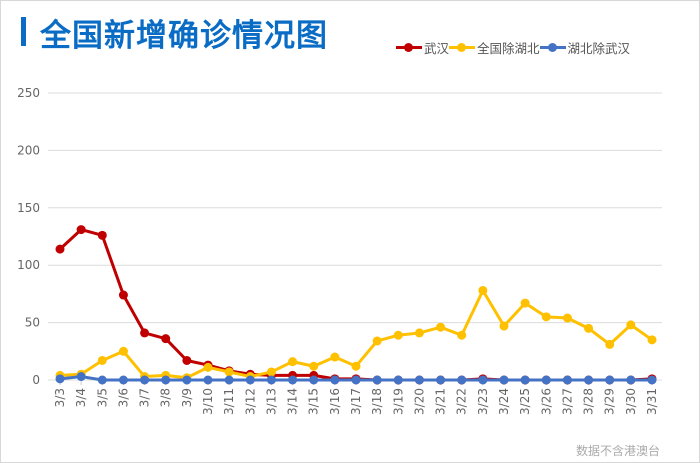  What do you see at coordinates (652, 401) in the screenshot?
I see `x-tick-label: 3/31` at bounding box center [652, 401].